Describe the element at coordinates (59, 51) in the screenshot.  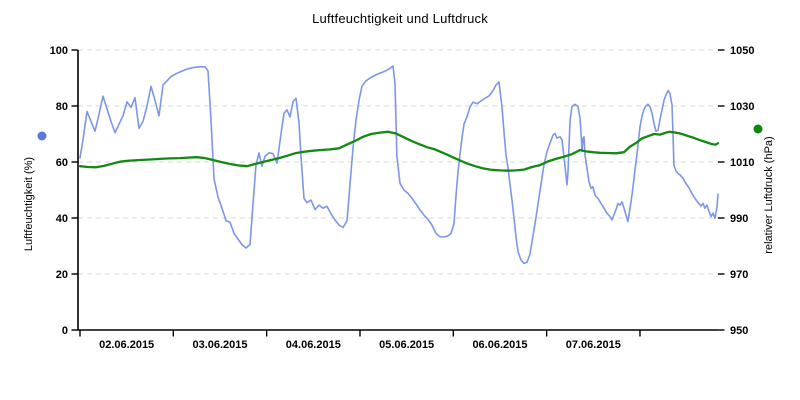
I see `y-tick-label-left: 100` at that location.